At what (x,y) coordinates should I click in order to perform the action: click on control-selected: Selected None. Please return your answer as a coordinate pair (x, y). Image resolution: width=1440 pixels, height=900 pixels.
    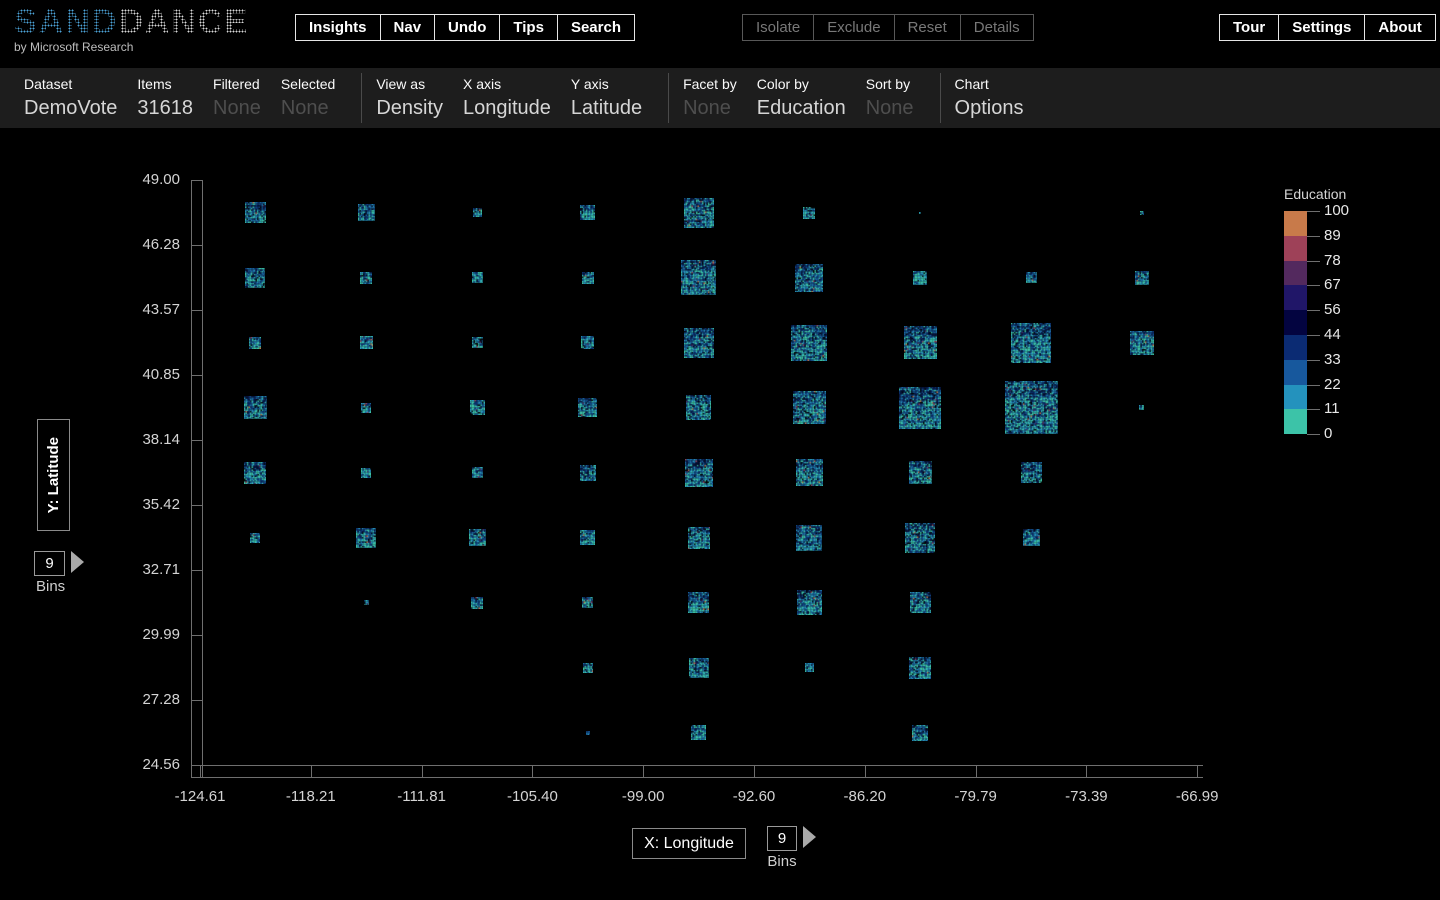
    Looking at the image, I should click on (308, 94).